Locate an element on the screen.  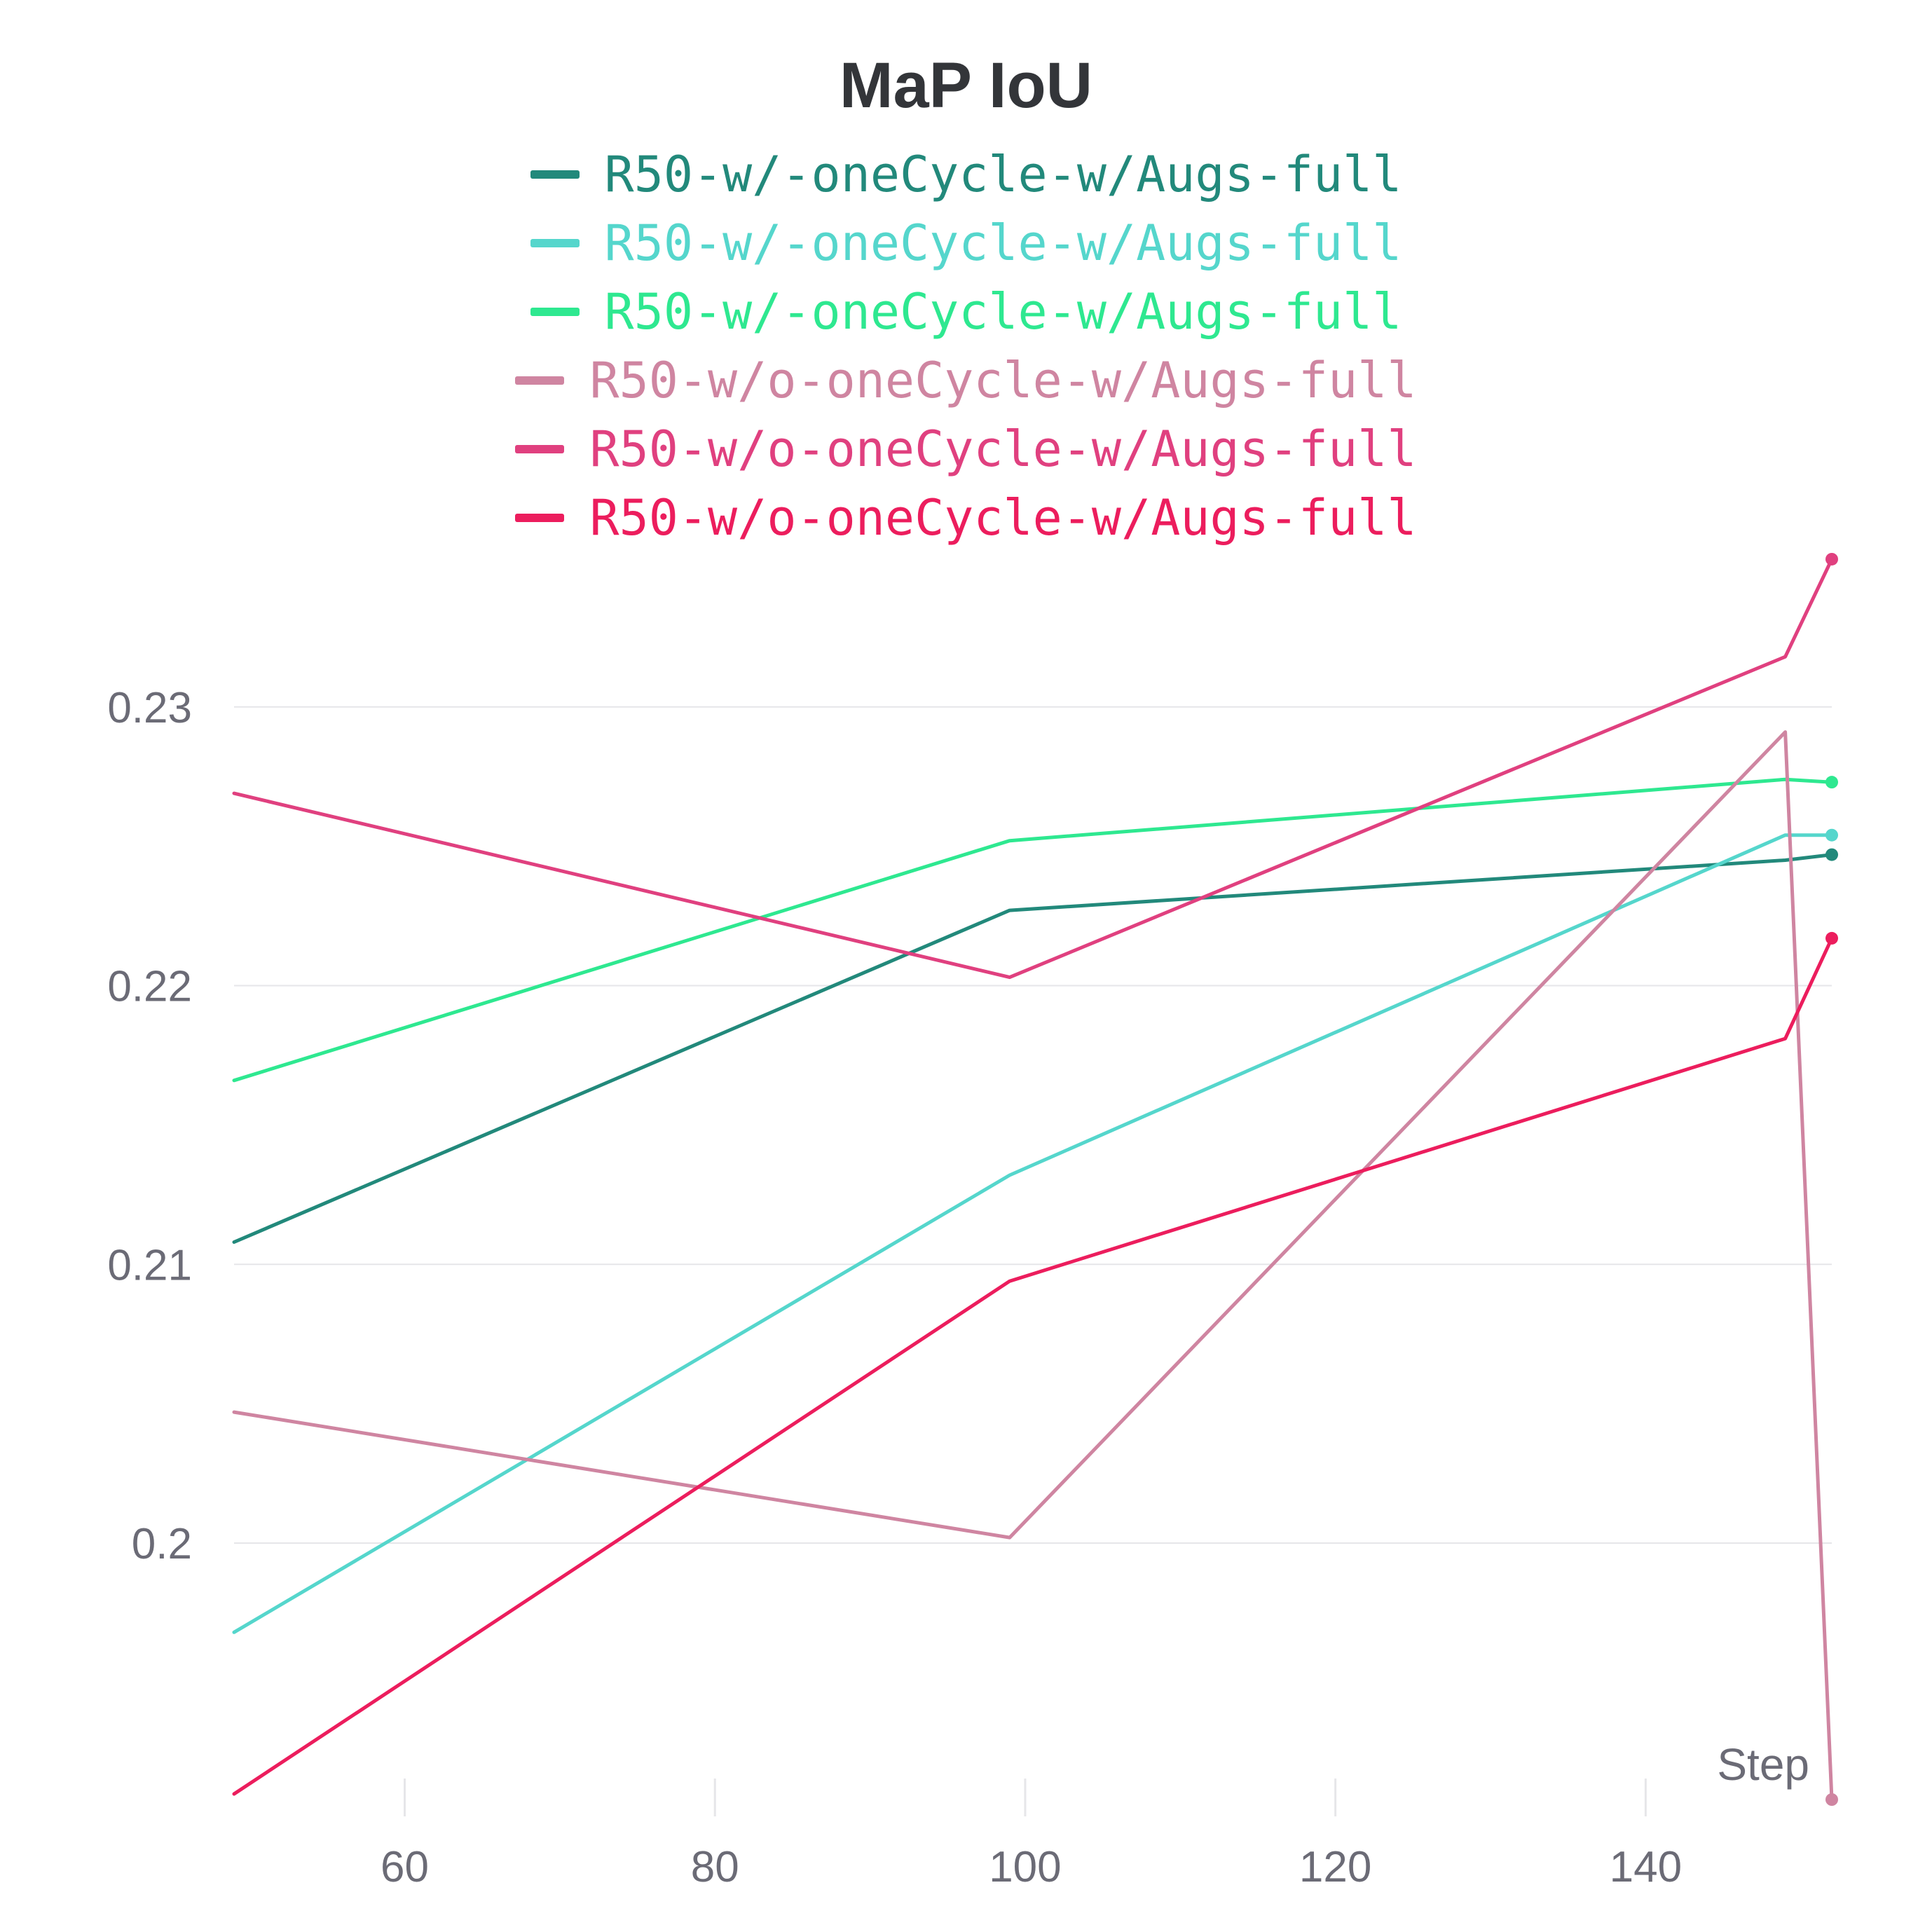
chart-title: MaP IoU is located at coordinates (966, 85).